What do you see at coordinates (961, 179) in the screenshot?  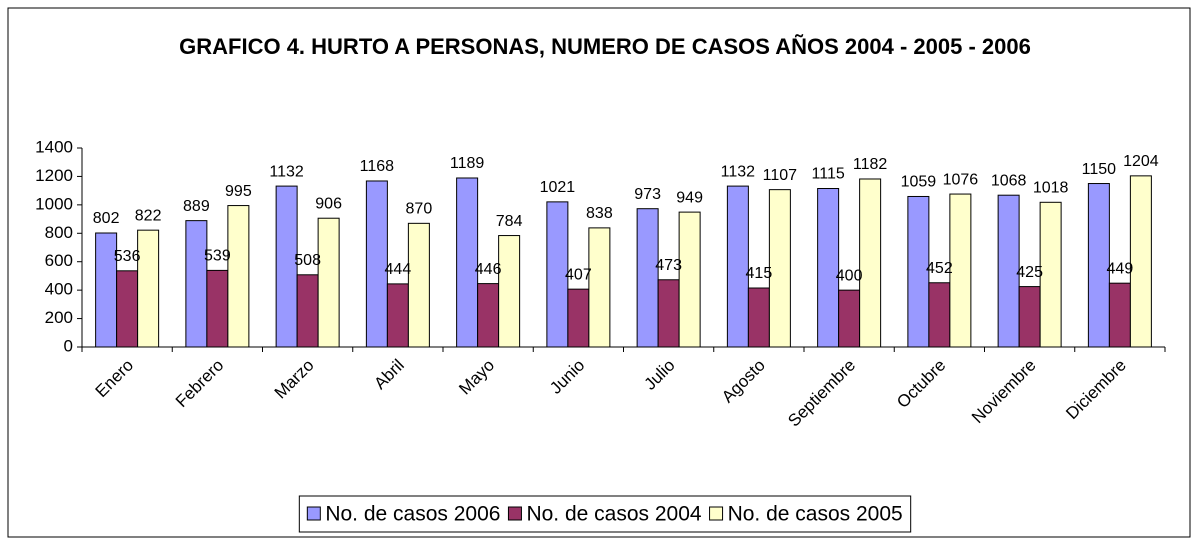 I see `data-label: 1076` at bounding box center [961, 179].